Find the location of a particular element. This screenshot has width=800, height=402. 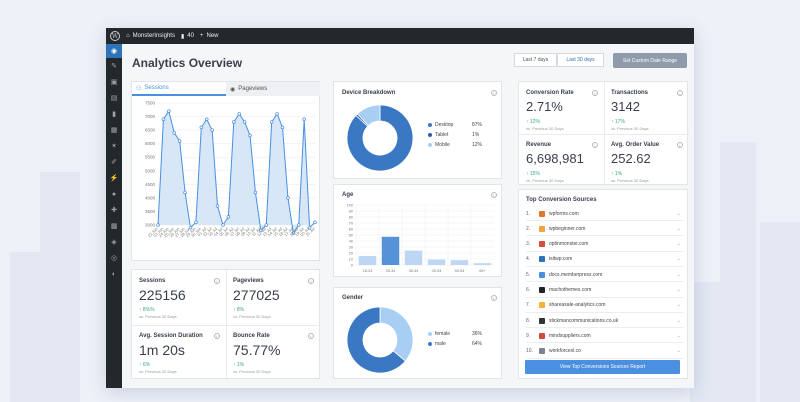

x-tick-label: 21 Jul is located at coordinates (310, 231).